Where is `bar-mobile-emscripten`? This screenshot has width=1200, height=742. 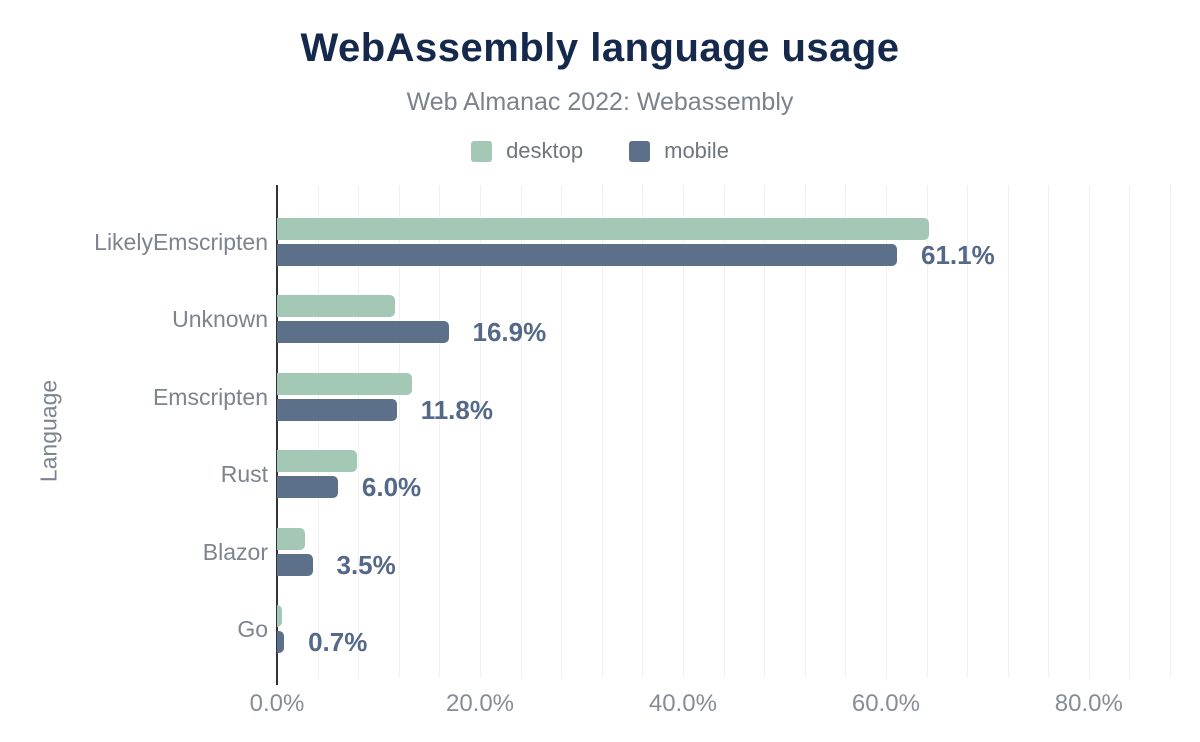 bar-mobile-emscripten is located at coordinates (337, 409).